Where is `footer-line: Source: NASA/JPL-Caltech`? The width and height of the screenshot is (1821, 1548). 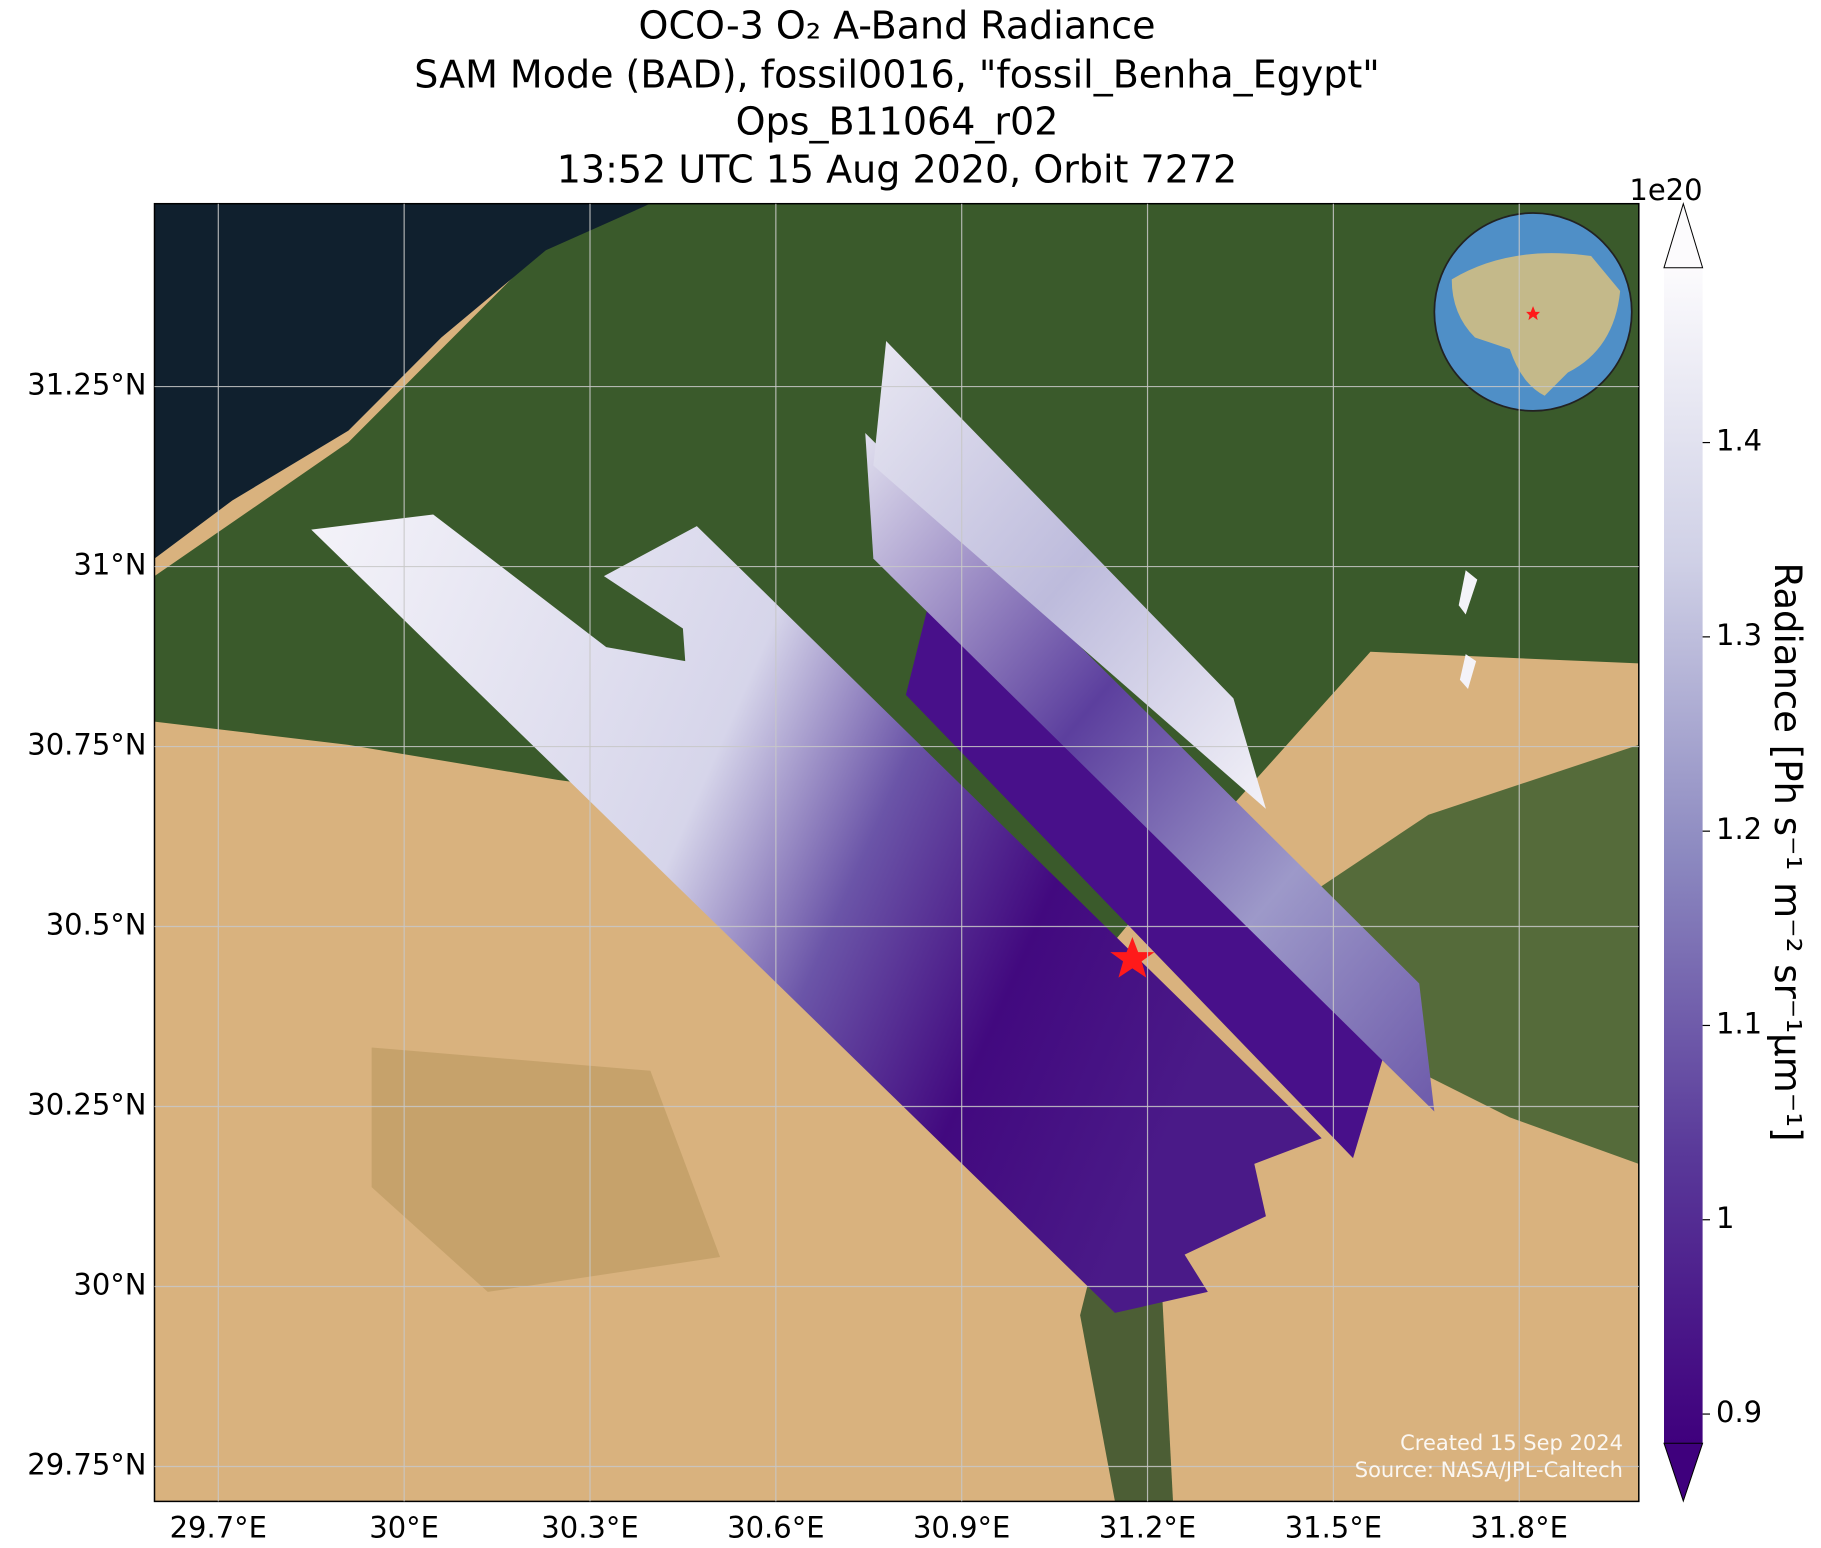 footer-line: Source: NASA/JPL-Caltech is located at coordinates (1489, 1470).